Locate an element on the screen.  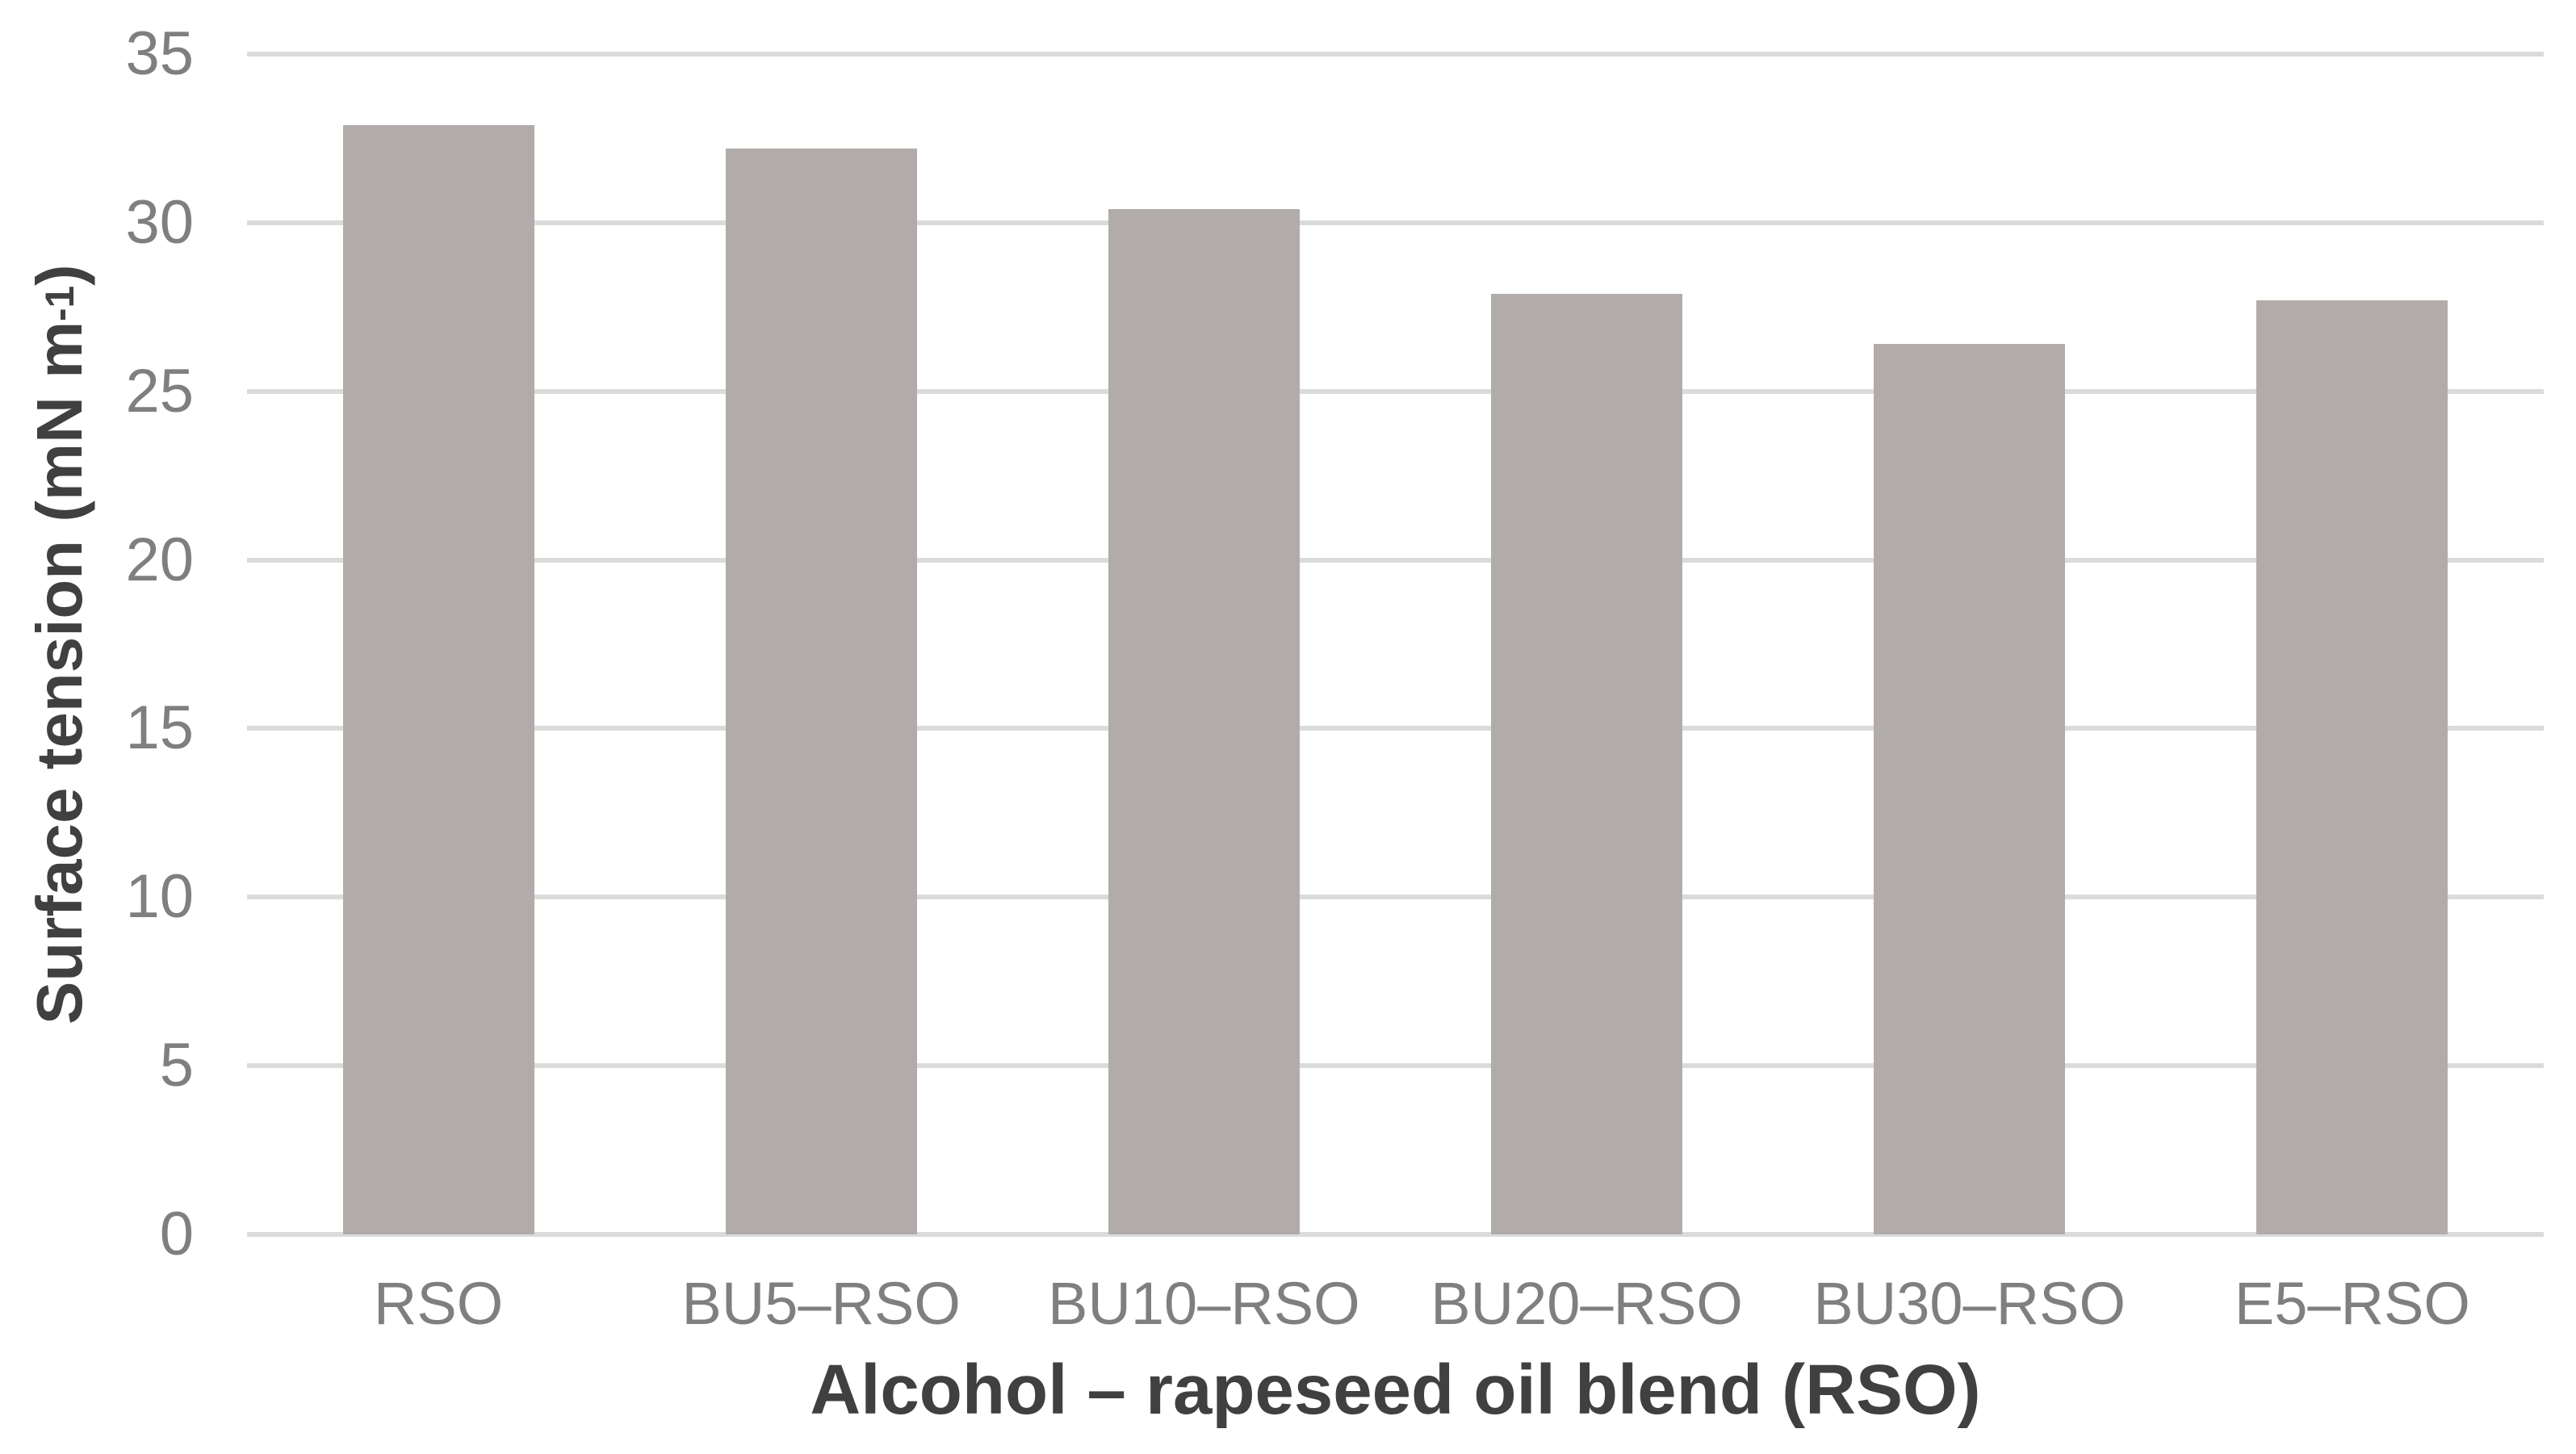
y-tick-label-25: 25 is located at coordinates (160, 390).